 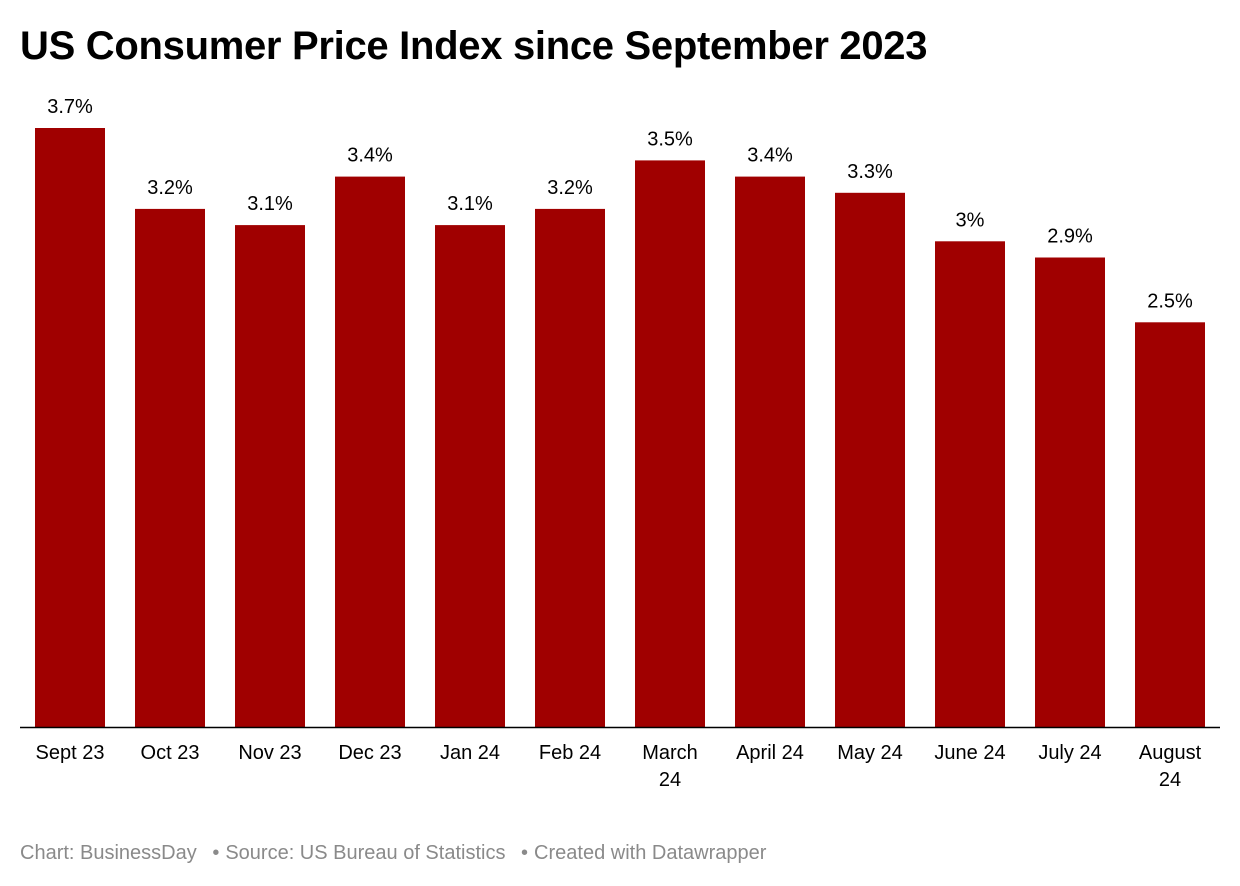 I want to click on x-tick-label: July 24, so click(x=1069, y=753).